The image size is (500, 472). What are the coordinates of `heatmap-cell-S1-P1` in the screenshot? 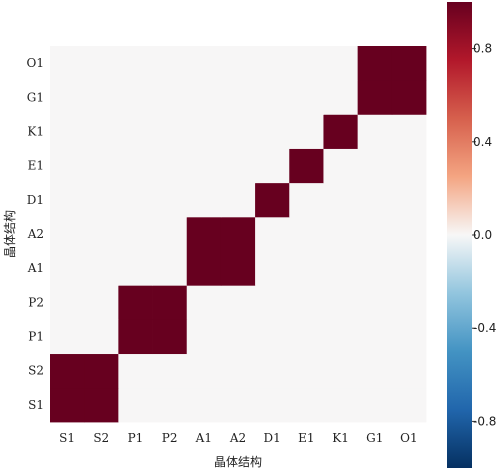 It's located at (135, 405).